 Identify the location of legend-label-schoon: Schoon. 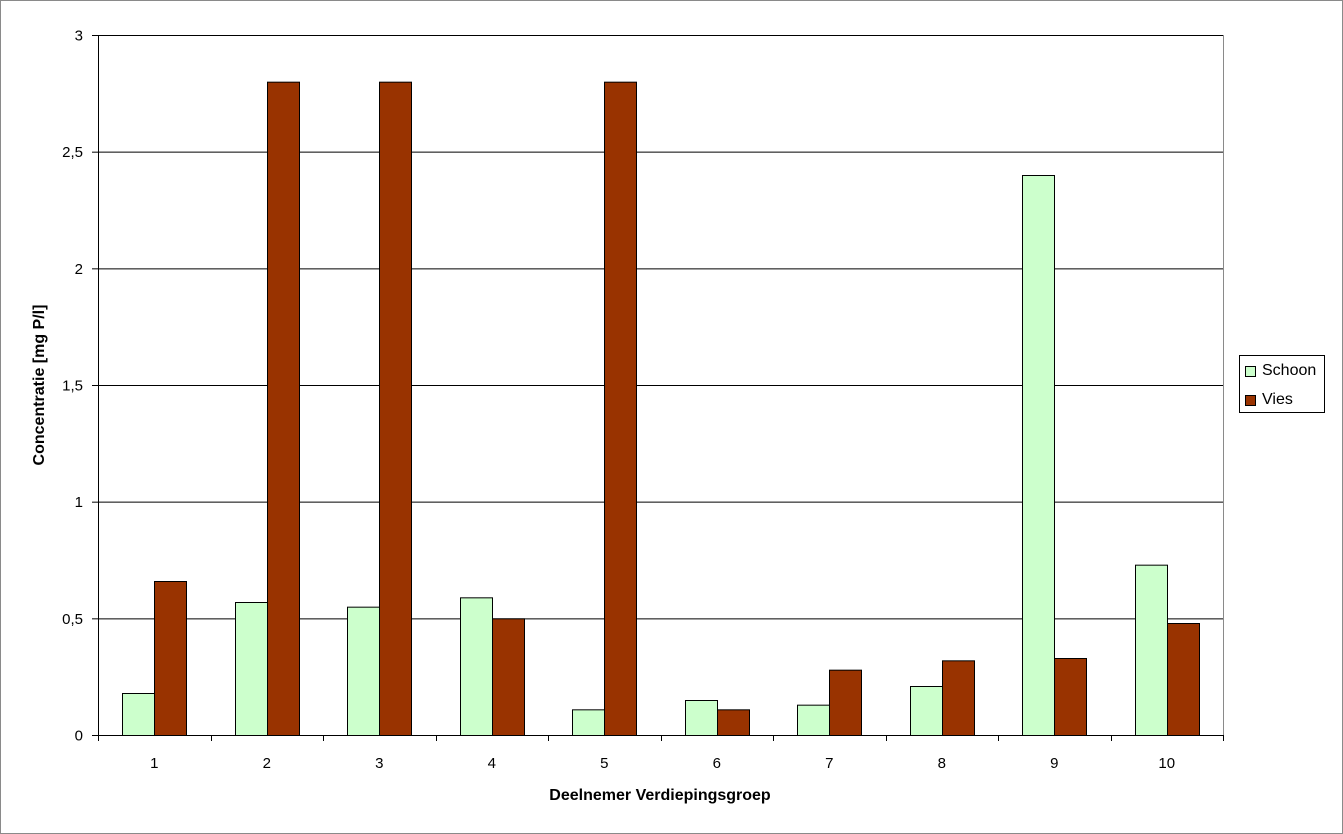
(1289, 370).